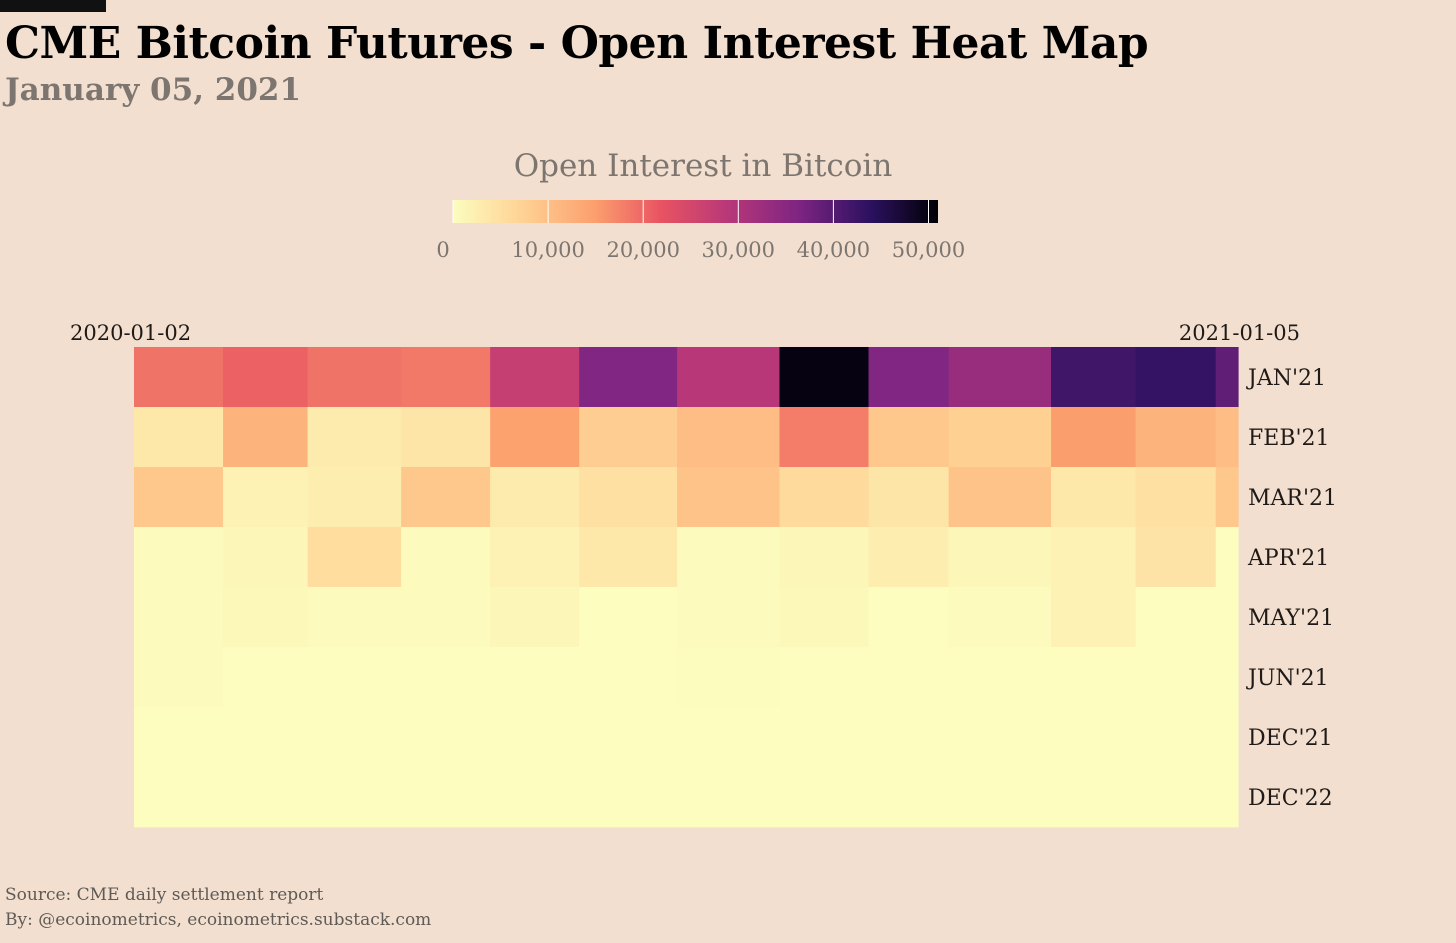 Image resolution: width=1456 pixels, height=943 pixels. Describe the element at coordinates (1286, 378) in the screenshot. I see `row-label: JAN'21` at that location.